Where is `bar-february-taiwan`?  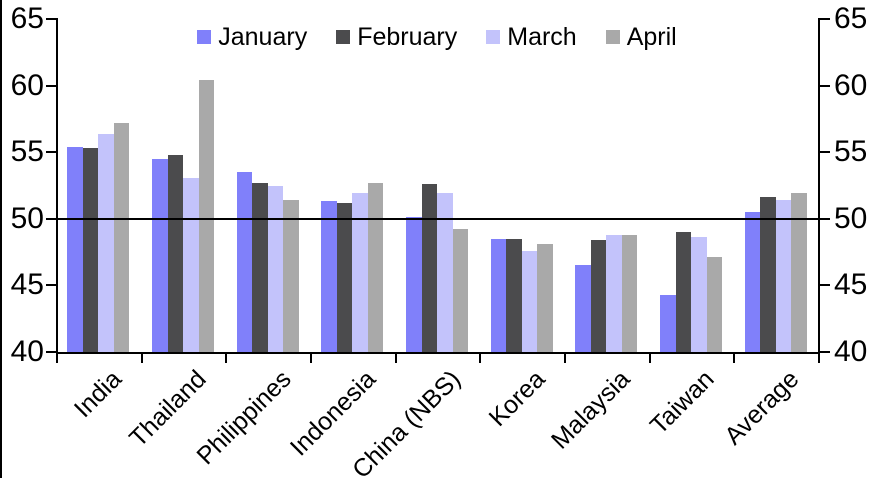
bar-february-taiwan is located at coordinates (683, 292).